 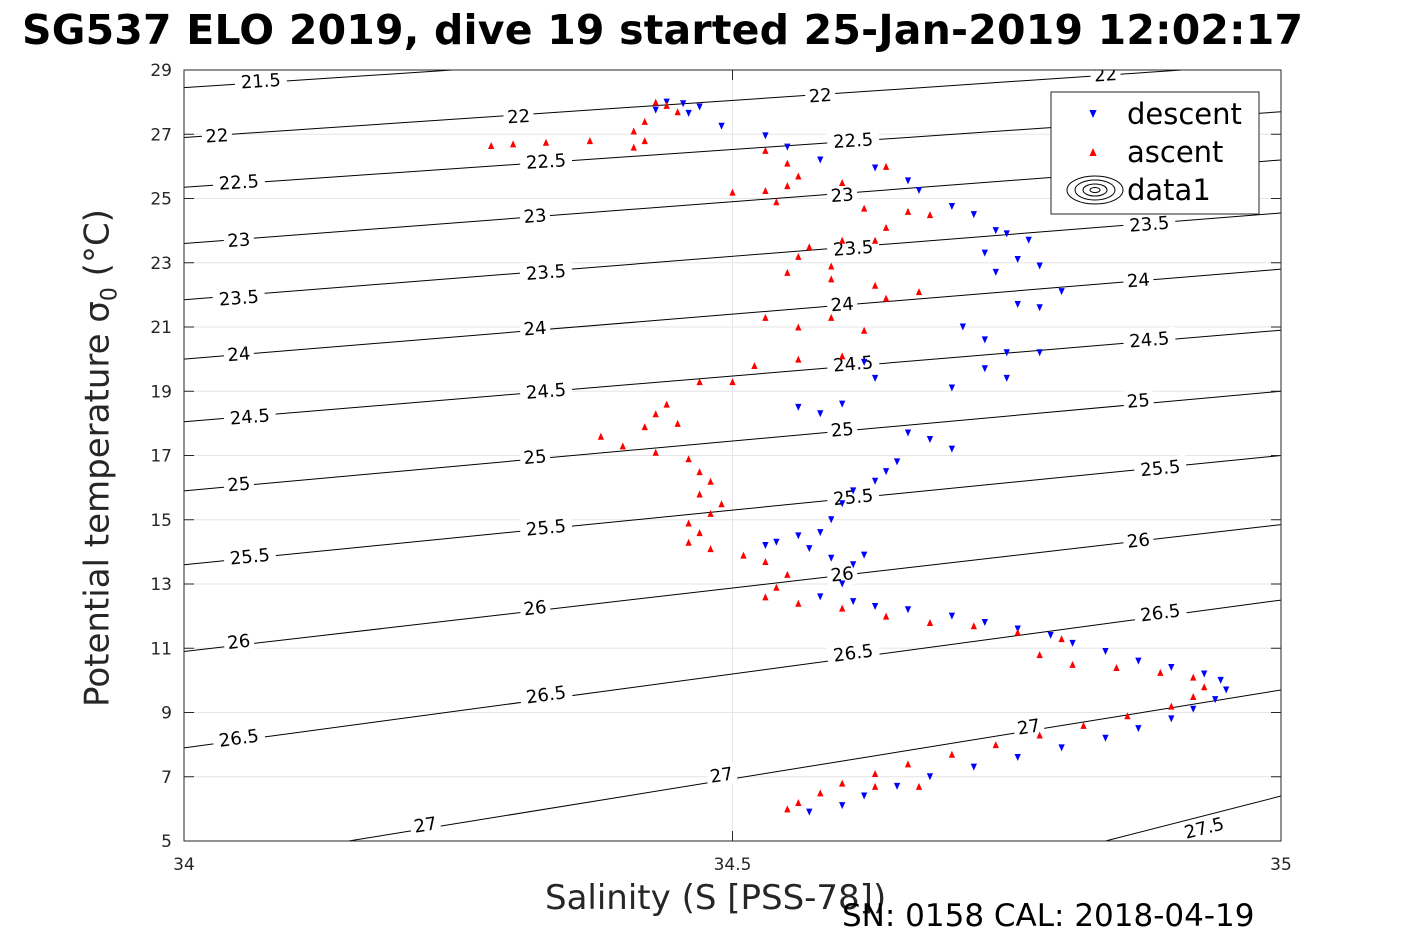 I want to click on contour-label: 23, so click(x=535, y=216).